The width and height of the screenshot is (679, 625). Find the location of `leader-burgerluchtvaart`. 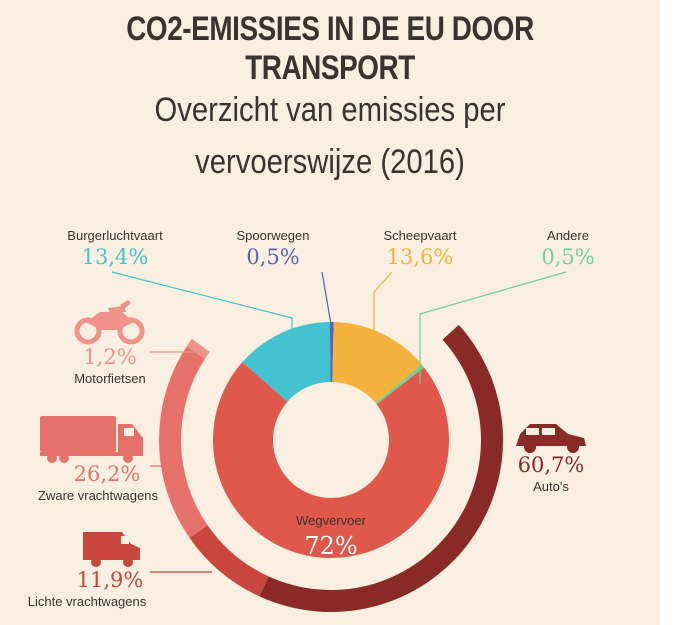

leader-burgerluchtvaart is located at coordinates (202, 308).